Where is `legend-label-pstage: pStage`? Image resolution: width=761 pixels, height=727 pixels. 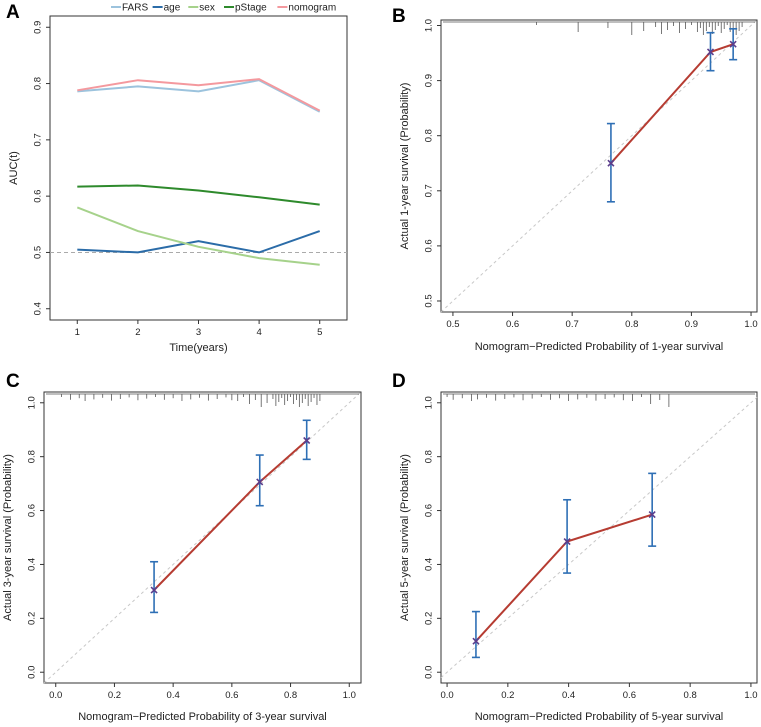
legend-label-pstage: pStage is located at coordinates (251, 8).